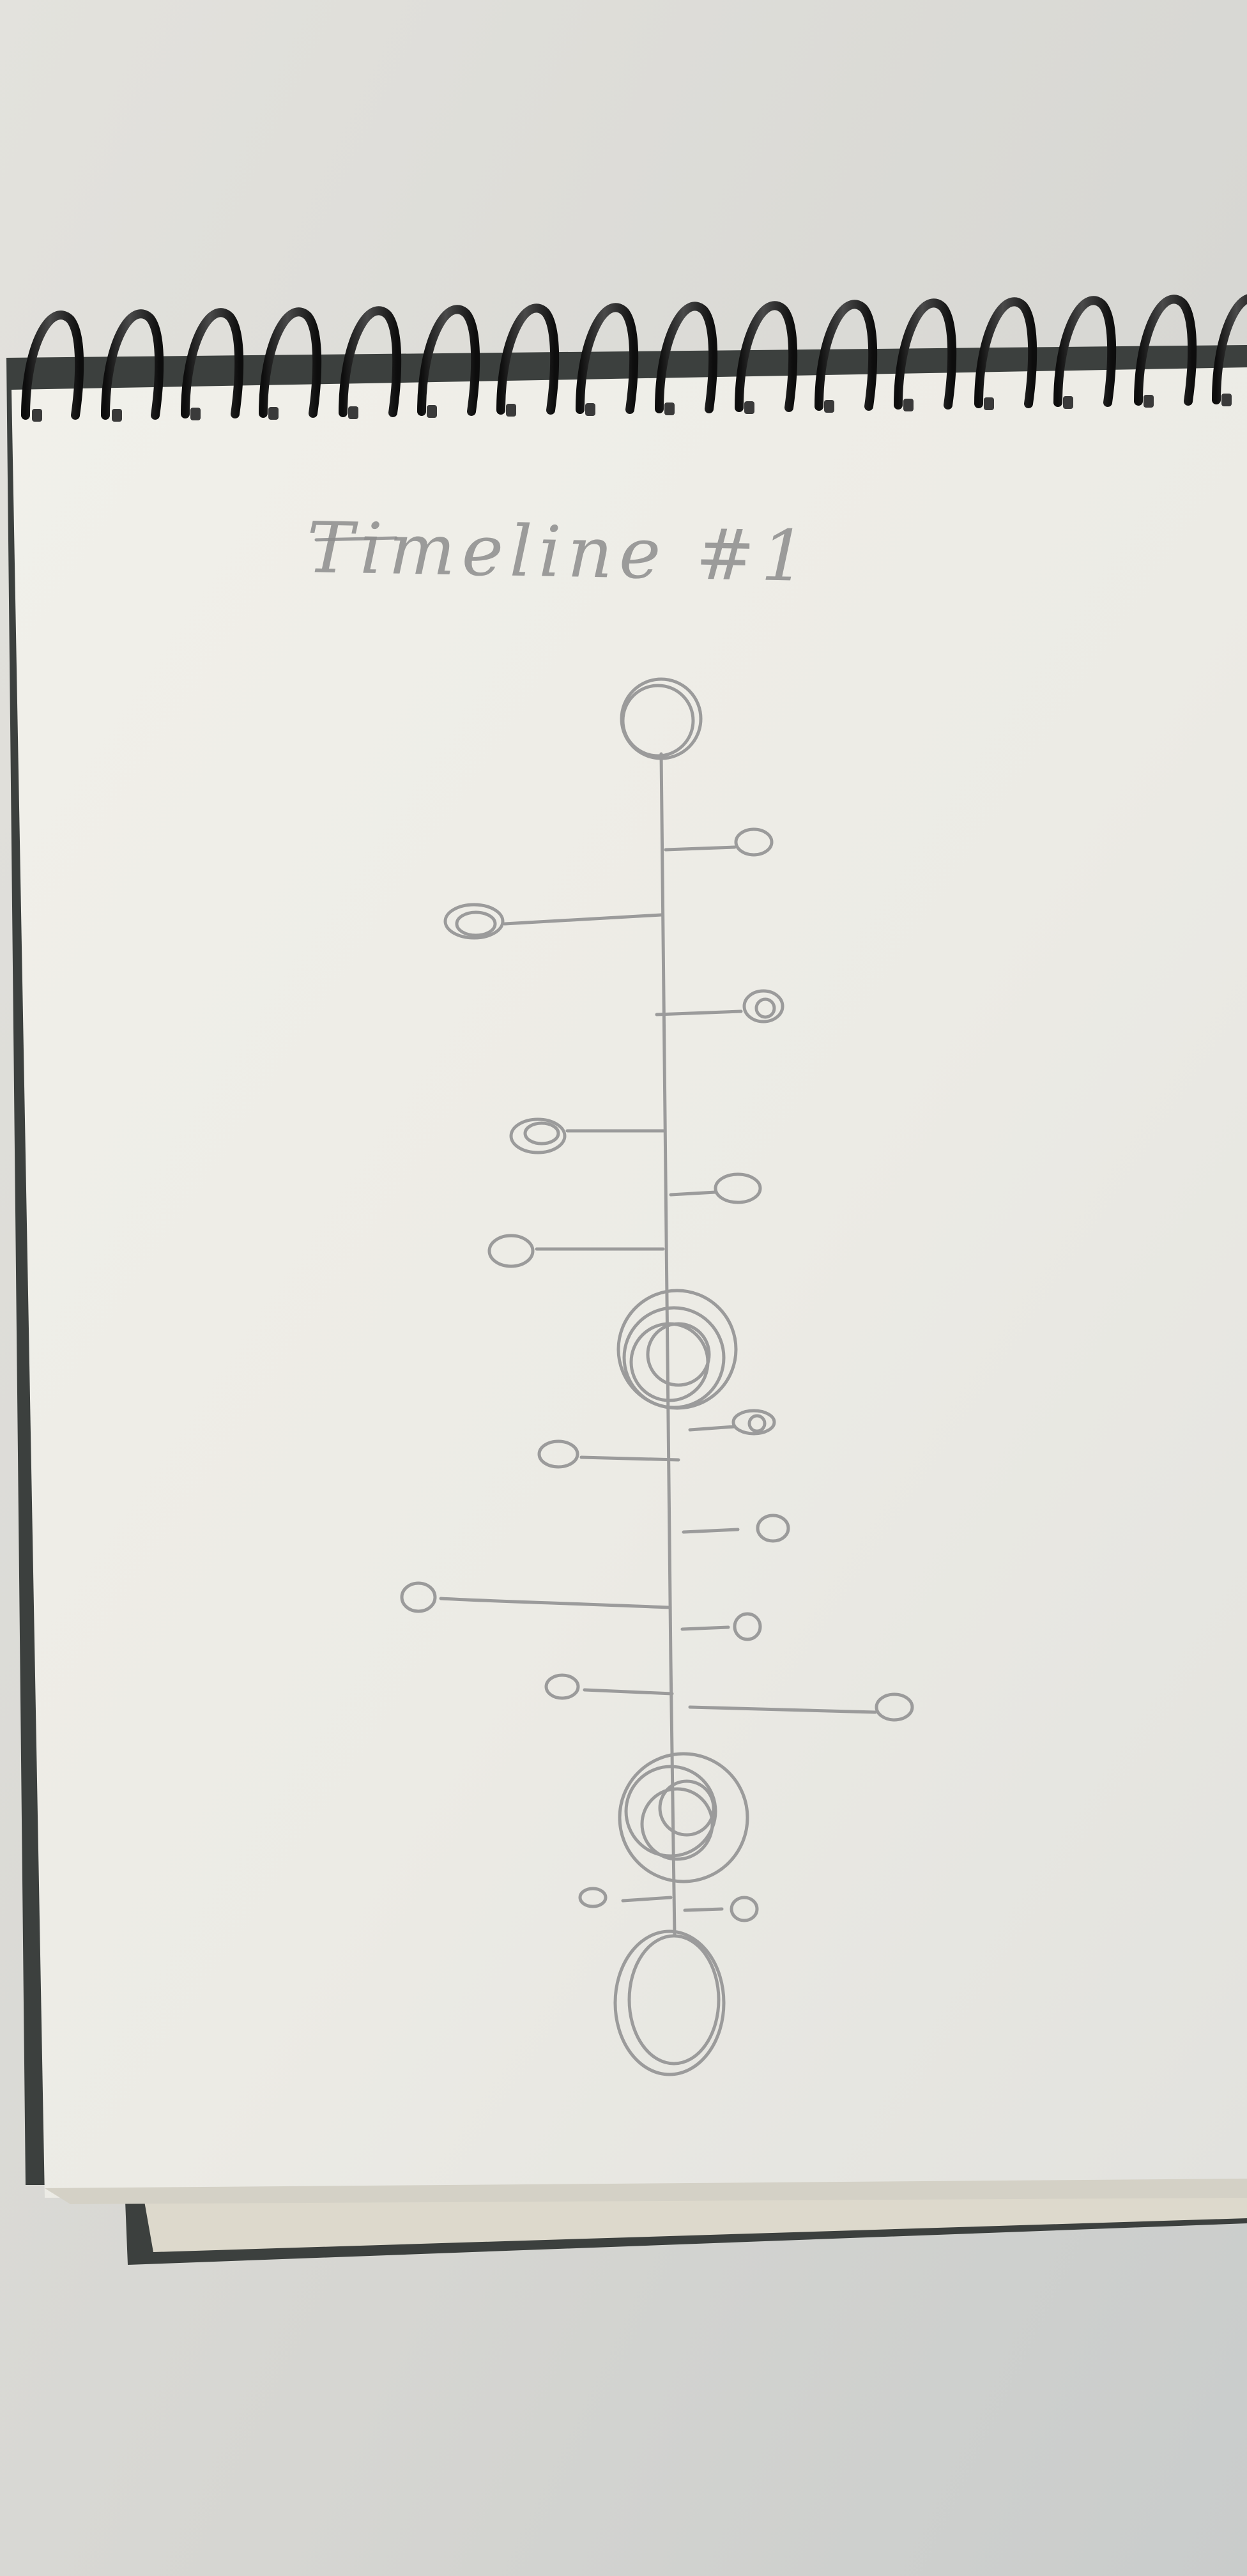  What do you see at coordinates (646, 2191) in the screenshot?
I see `page-edge` at bounding box center [646, 2191].